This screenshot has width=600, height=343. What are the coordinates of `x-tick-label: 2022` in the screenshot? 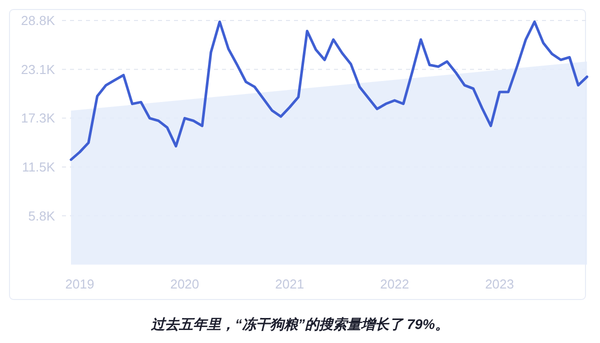 It's located at (395, 284).